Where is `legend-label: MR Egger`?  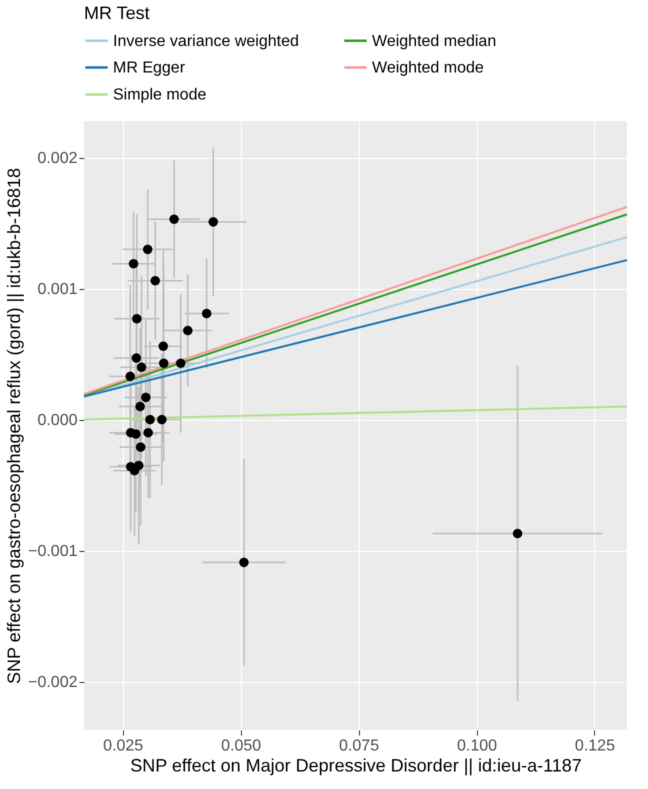 legend-label: MR Egger is located at coordinates (149, 68).